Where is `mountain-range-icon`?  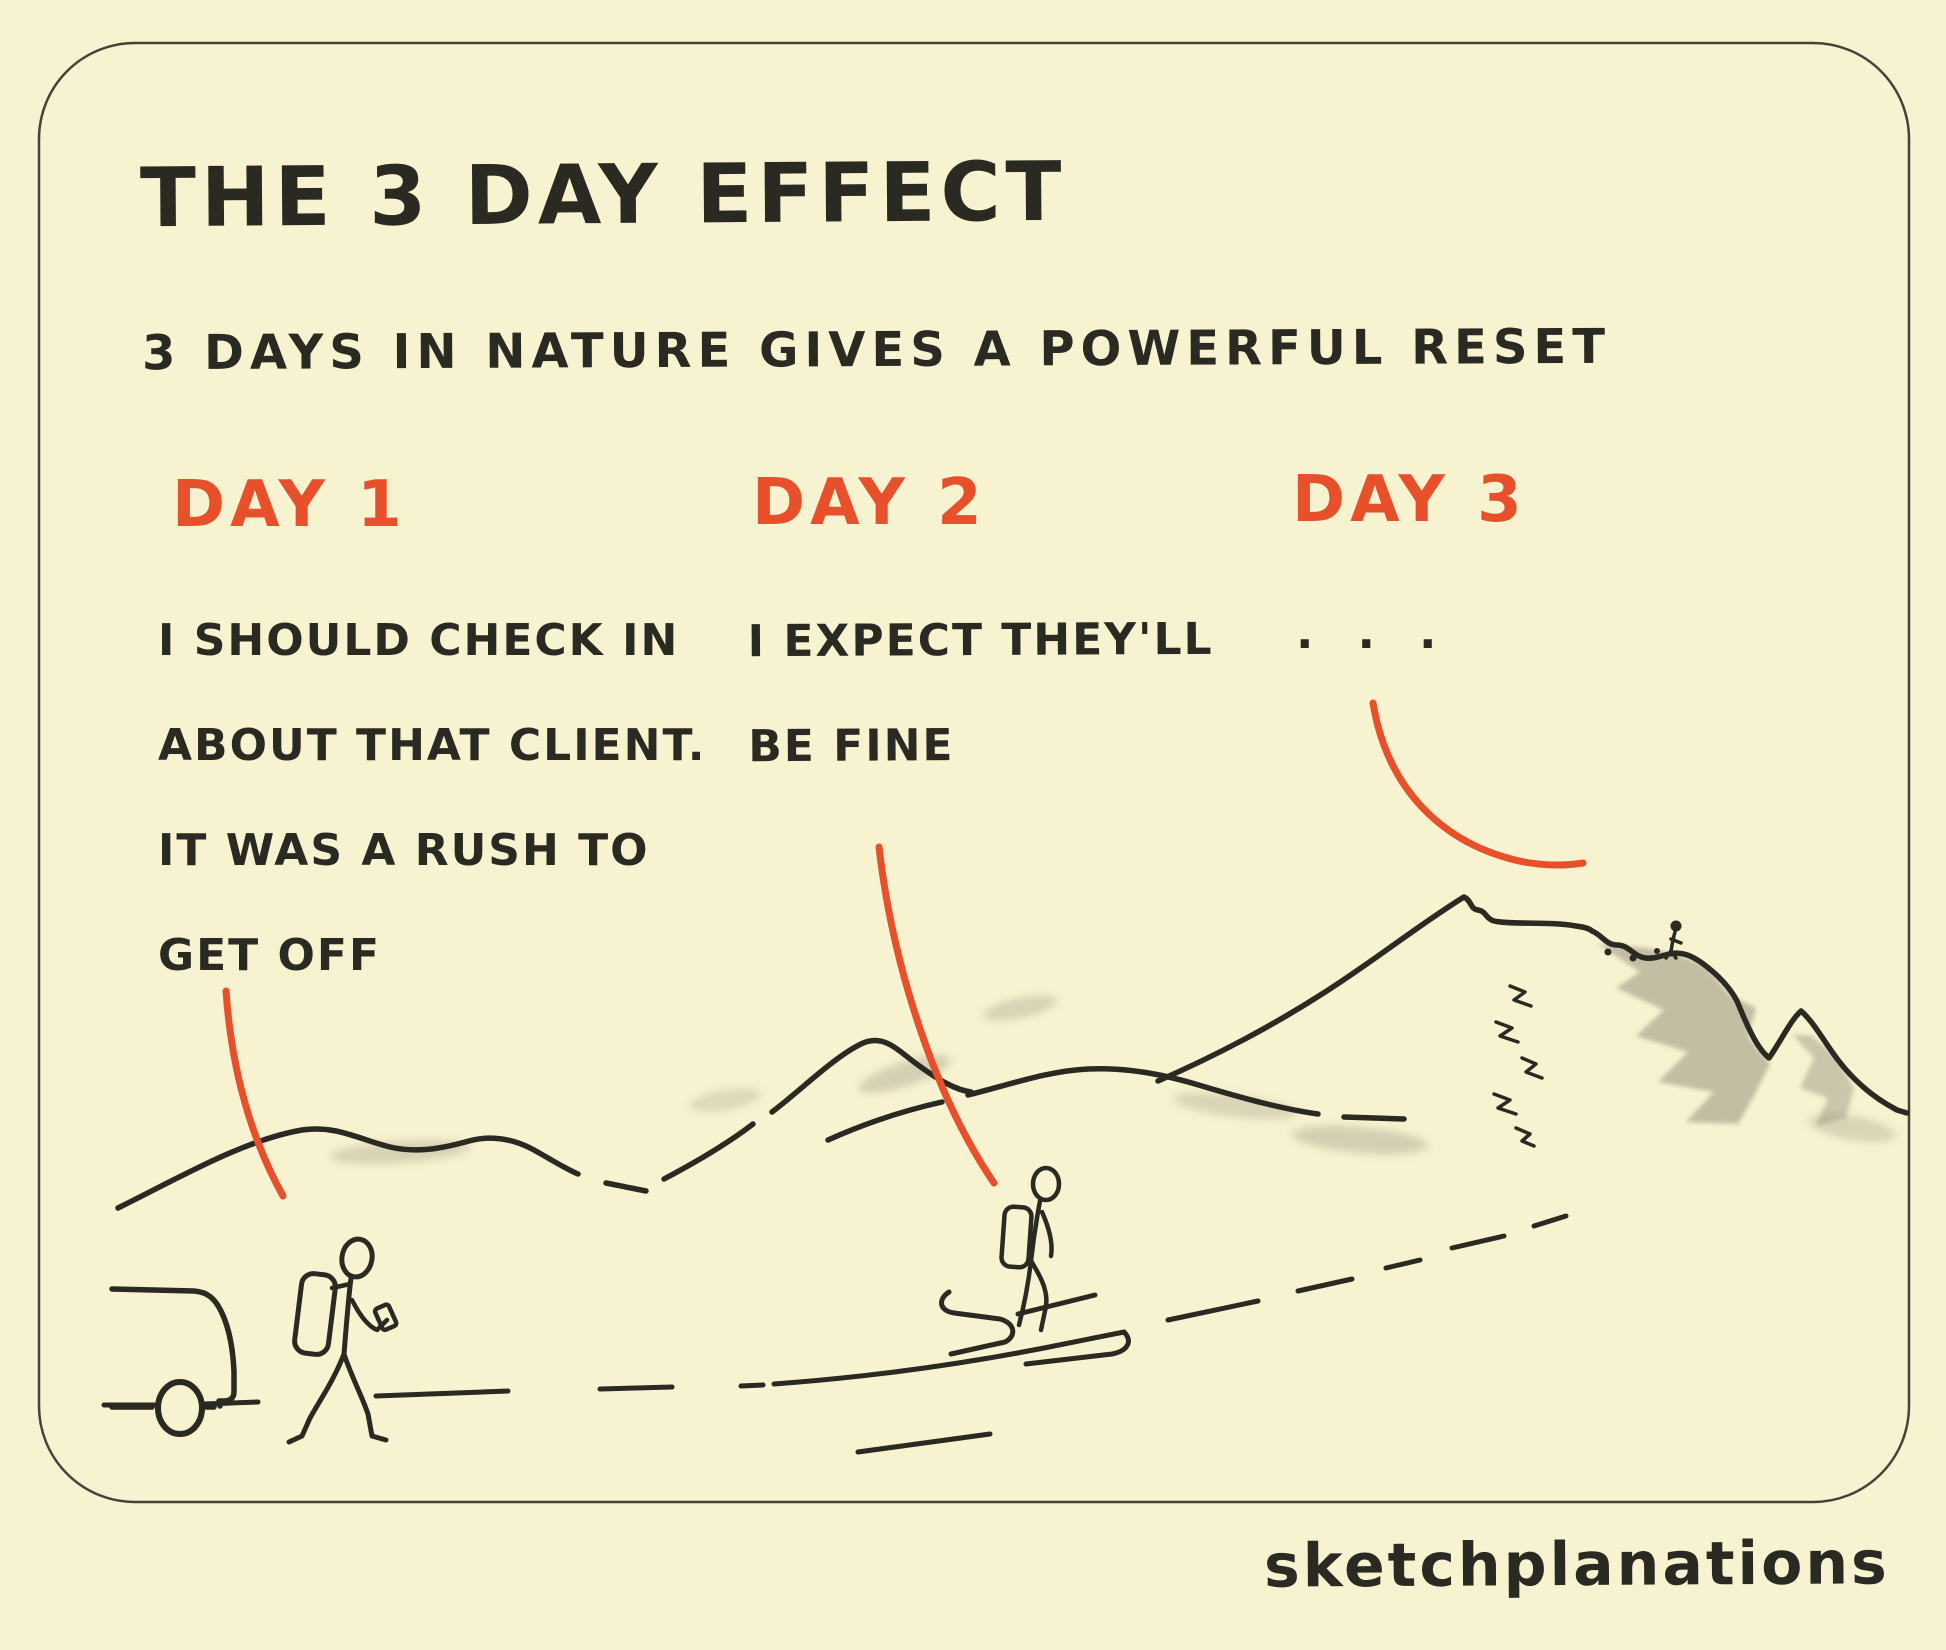
mountain-range-icon is located at coordinates (1532, 1021).